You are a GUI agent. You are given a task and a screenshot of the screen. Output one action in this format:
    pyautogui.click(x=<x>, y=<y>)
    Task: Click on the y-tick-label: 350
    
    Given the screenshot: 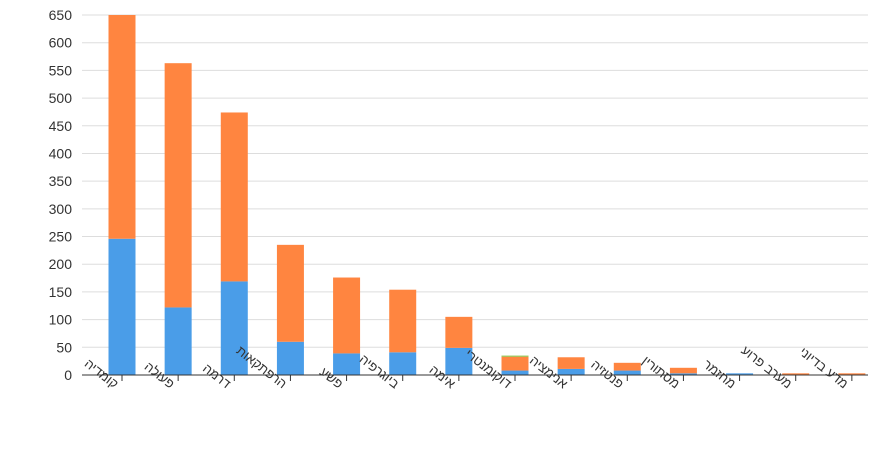 What is the action you would take?
    pyautogui.click(x=61, y=181)
    